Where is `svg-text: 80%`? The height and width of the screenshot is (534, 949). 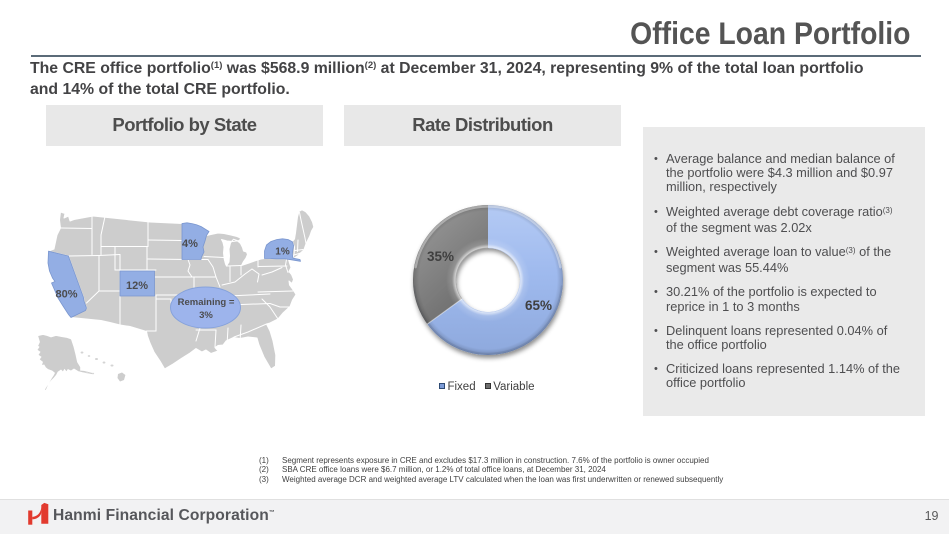
svg-text: 80% is located at coordinates (66, 295).